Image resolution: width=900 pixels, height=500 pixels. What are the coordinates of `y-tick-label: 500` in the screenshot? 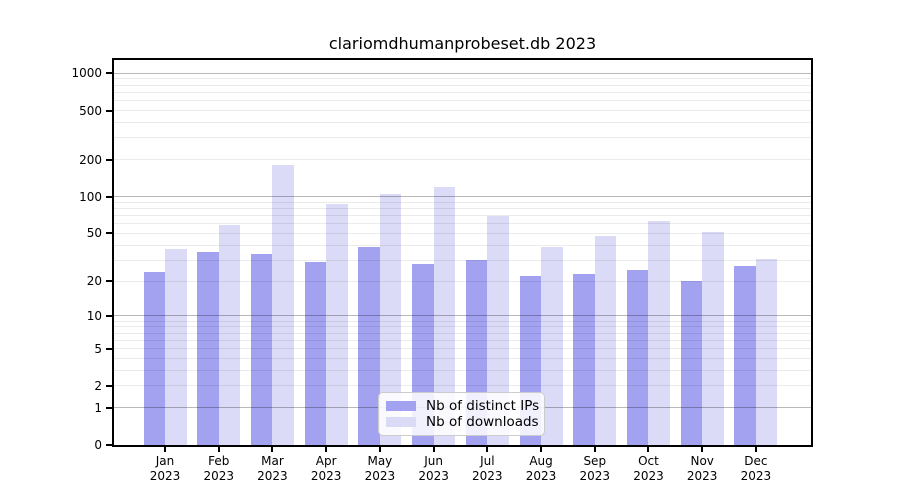 It's located at (90, 110).